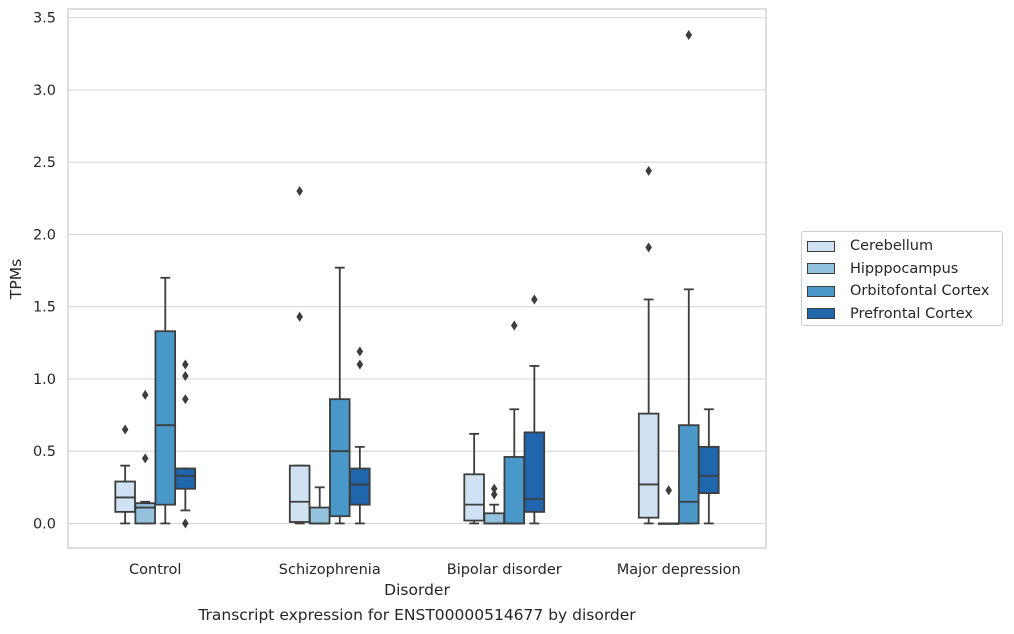 The height and width of the screenshot is (634, 1014). What do you see at coordinates (44, 235) in the screenshot?
I see `y-tick-label: 2.0` at bounding box center [44, 235].